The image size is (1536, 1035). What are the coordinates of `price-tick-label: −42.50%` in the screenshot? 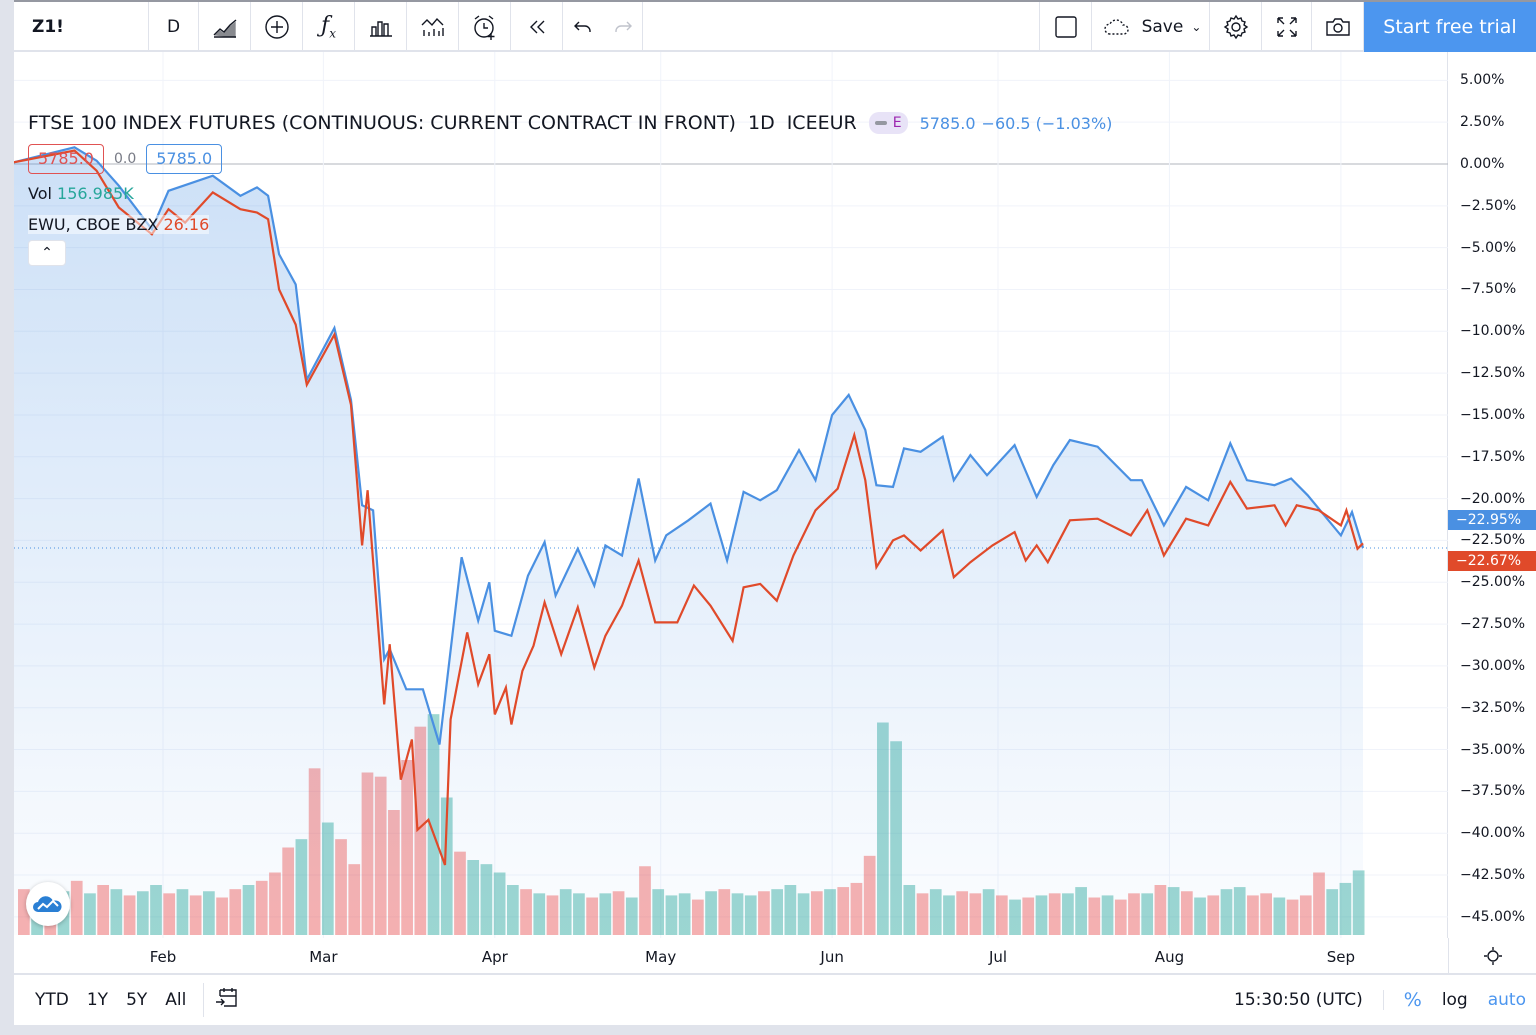 It's located at (1493, 875).